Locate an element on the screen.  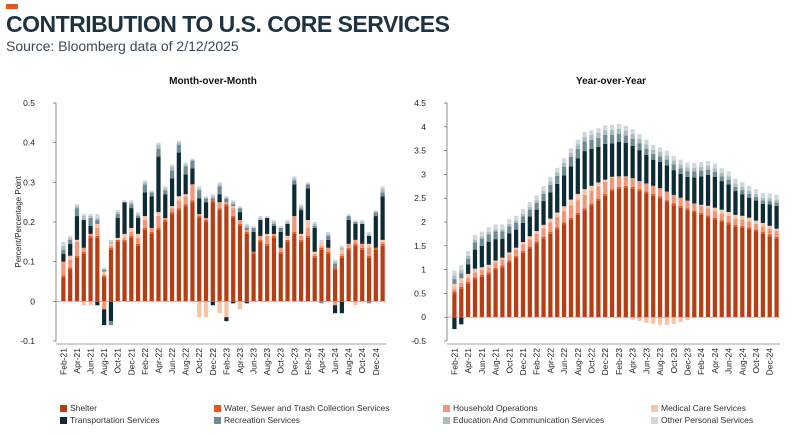
x-tick-label: Aug-23 is located at coordinates (660, 362).